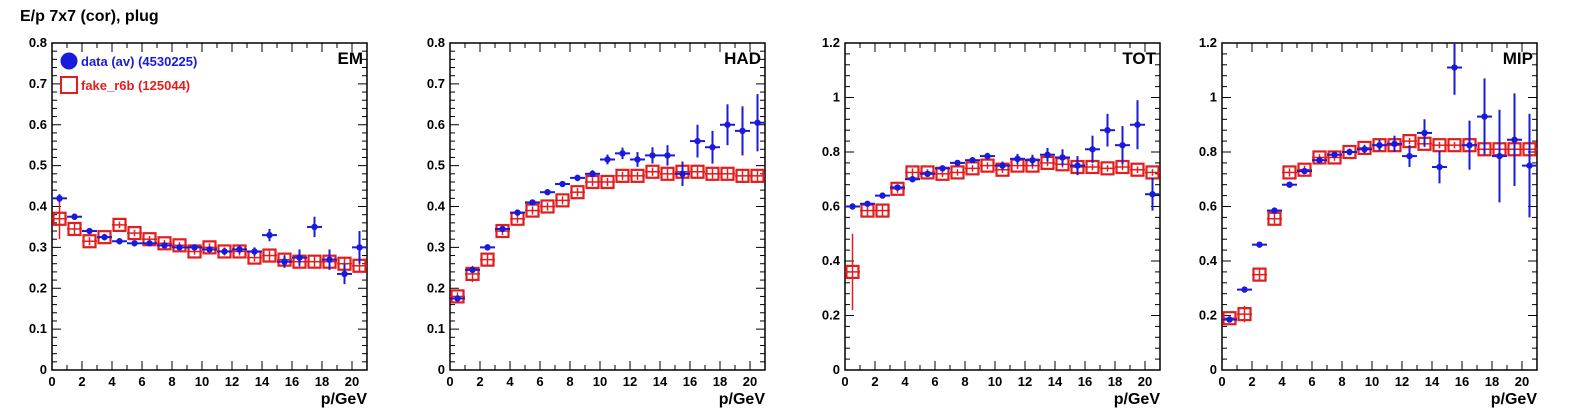  What do you see at coordinates (934, 381) in the screenshot?
I see `x-tick-label: 6` at bounding box center [934, 381].